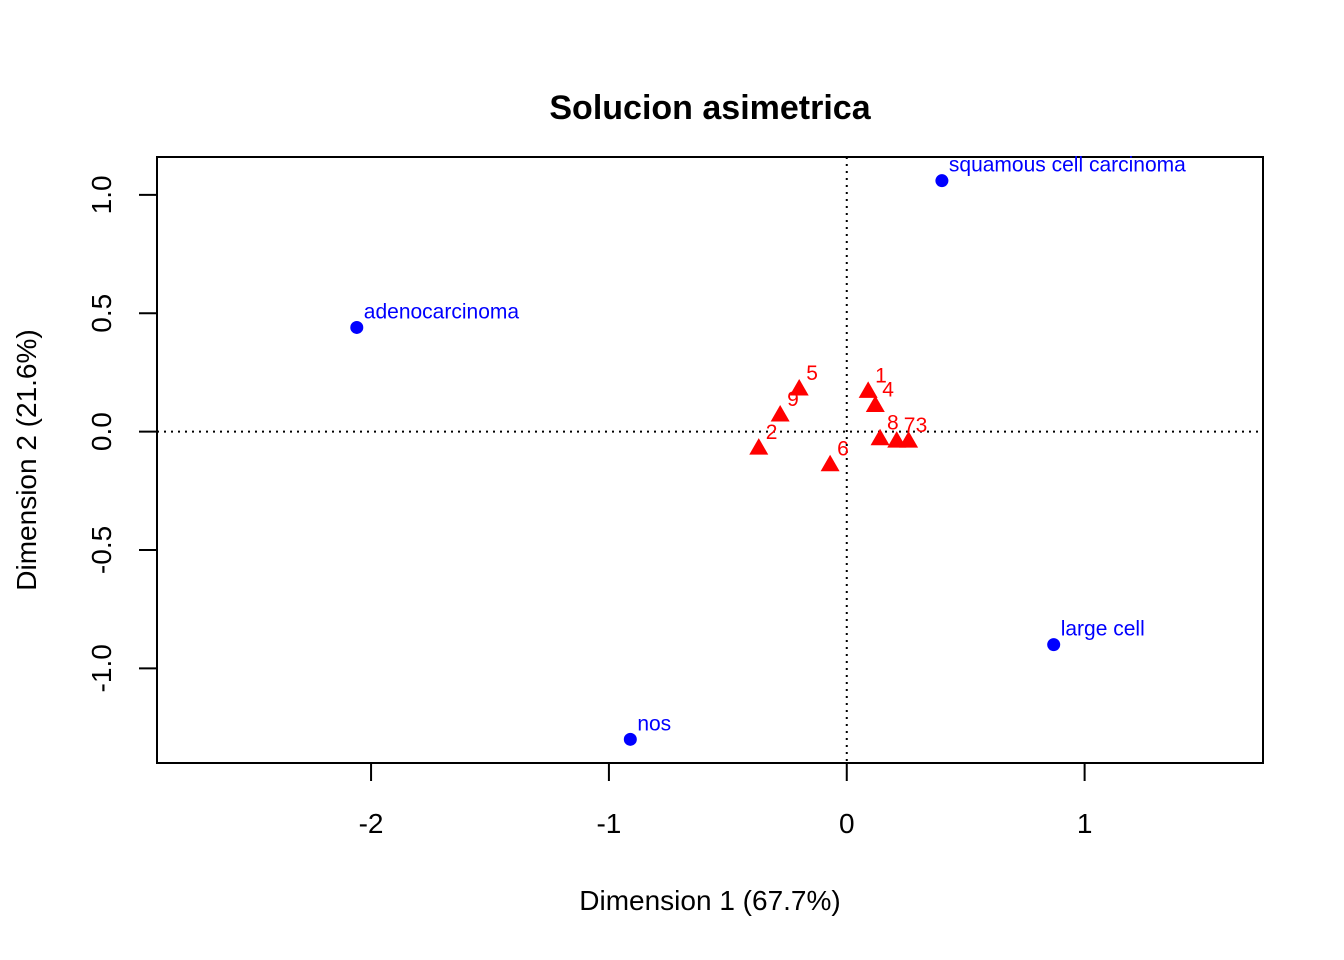 This screenshot has width=1344, height=960. Describe the element at coordinates (726, 801) in the screenshot. I see `x-axis: -2 -1 0 1` at that location.